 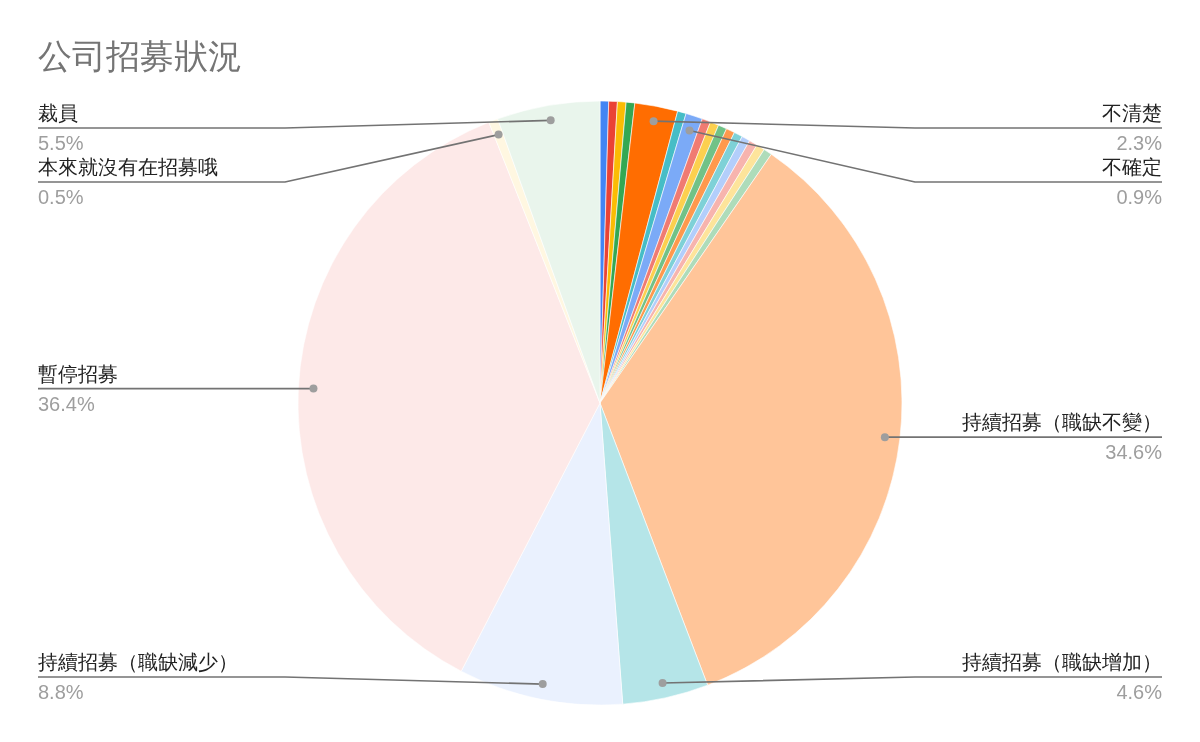 I want to click on value-label: 8.8%, so click(x=61, y=692).